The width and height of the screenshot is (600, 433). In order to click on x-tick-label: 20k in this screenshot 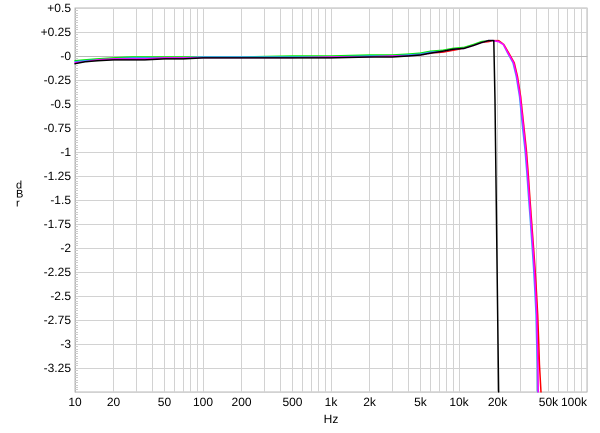, I will do `click(498, 402)`.